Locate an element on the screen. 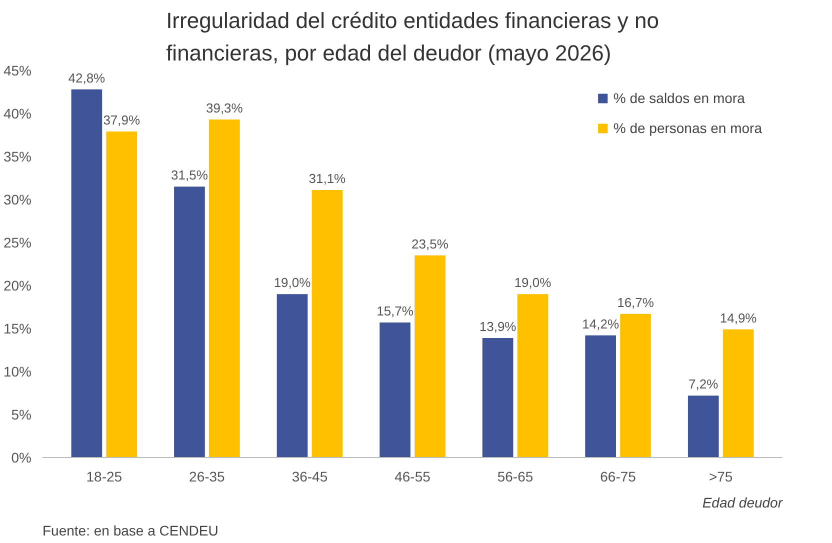  y-tick-label: 20% is located at coordinates (17, 286).